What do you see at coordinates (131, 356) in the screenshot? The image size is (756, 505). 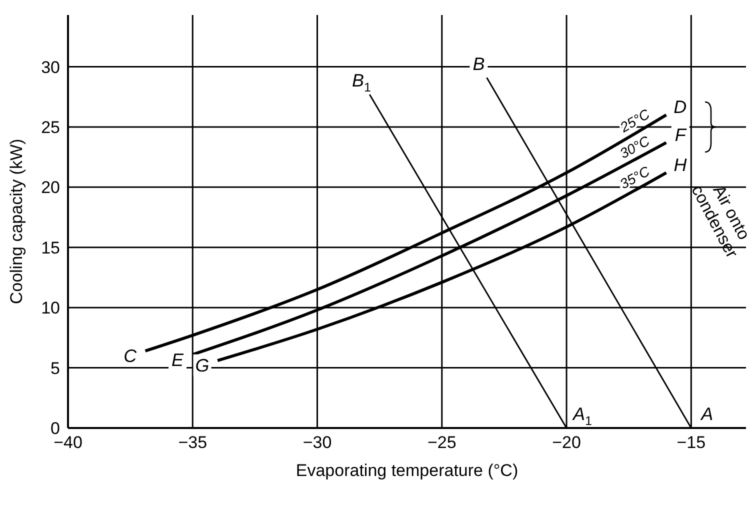 I see `annotation: C` at bounding box center [131, 356].